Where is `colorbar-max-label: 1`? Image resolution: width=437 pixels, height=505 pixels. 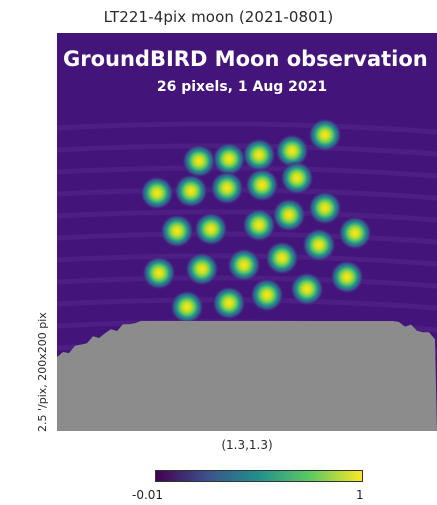
colorbar-max-label: 1 is located at coordinates (360, 495).